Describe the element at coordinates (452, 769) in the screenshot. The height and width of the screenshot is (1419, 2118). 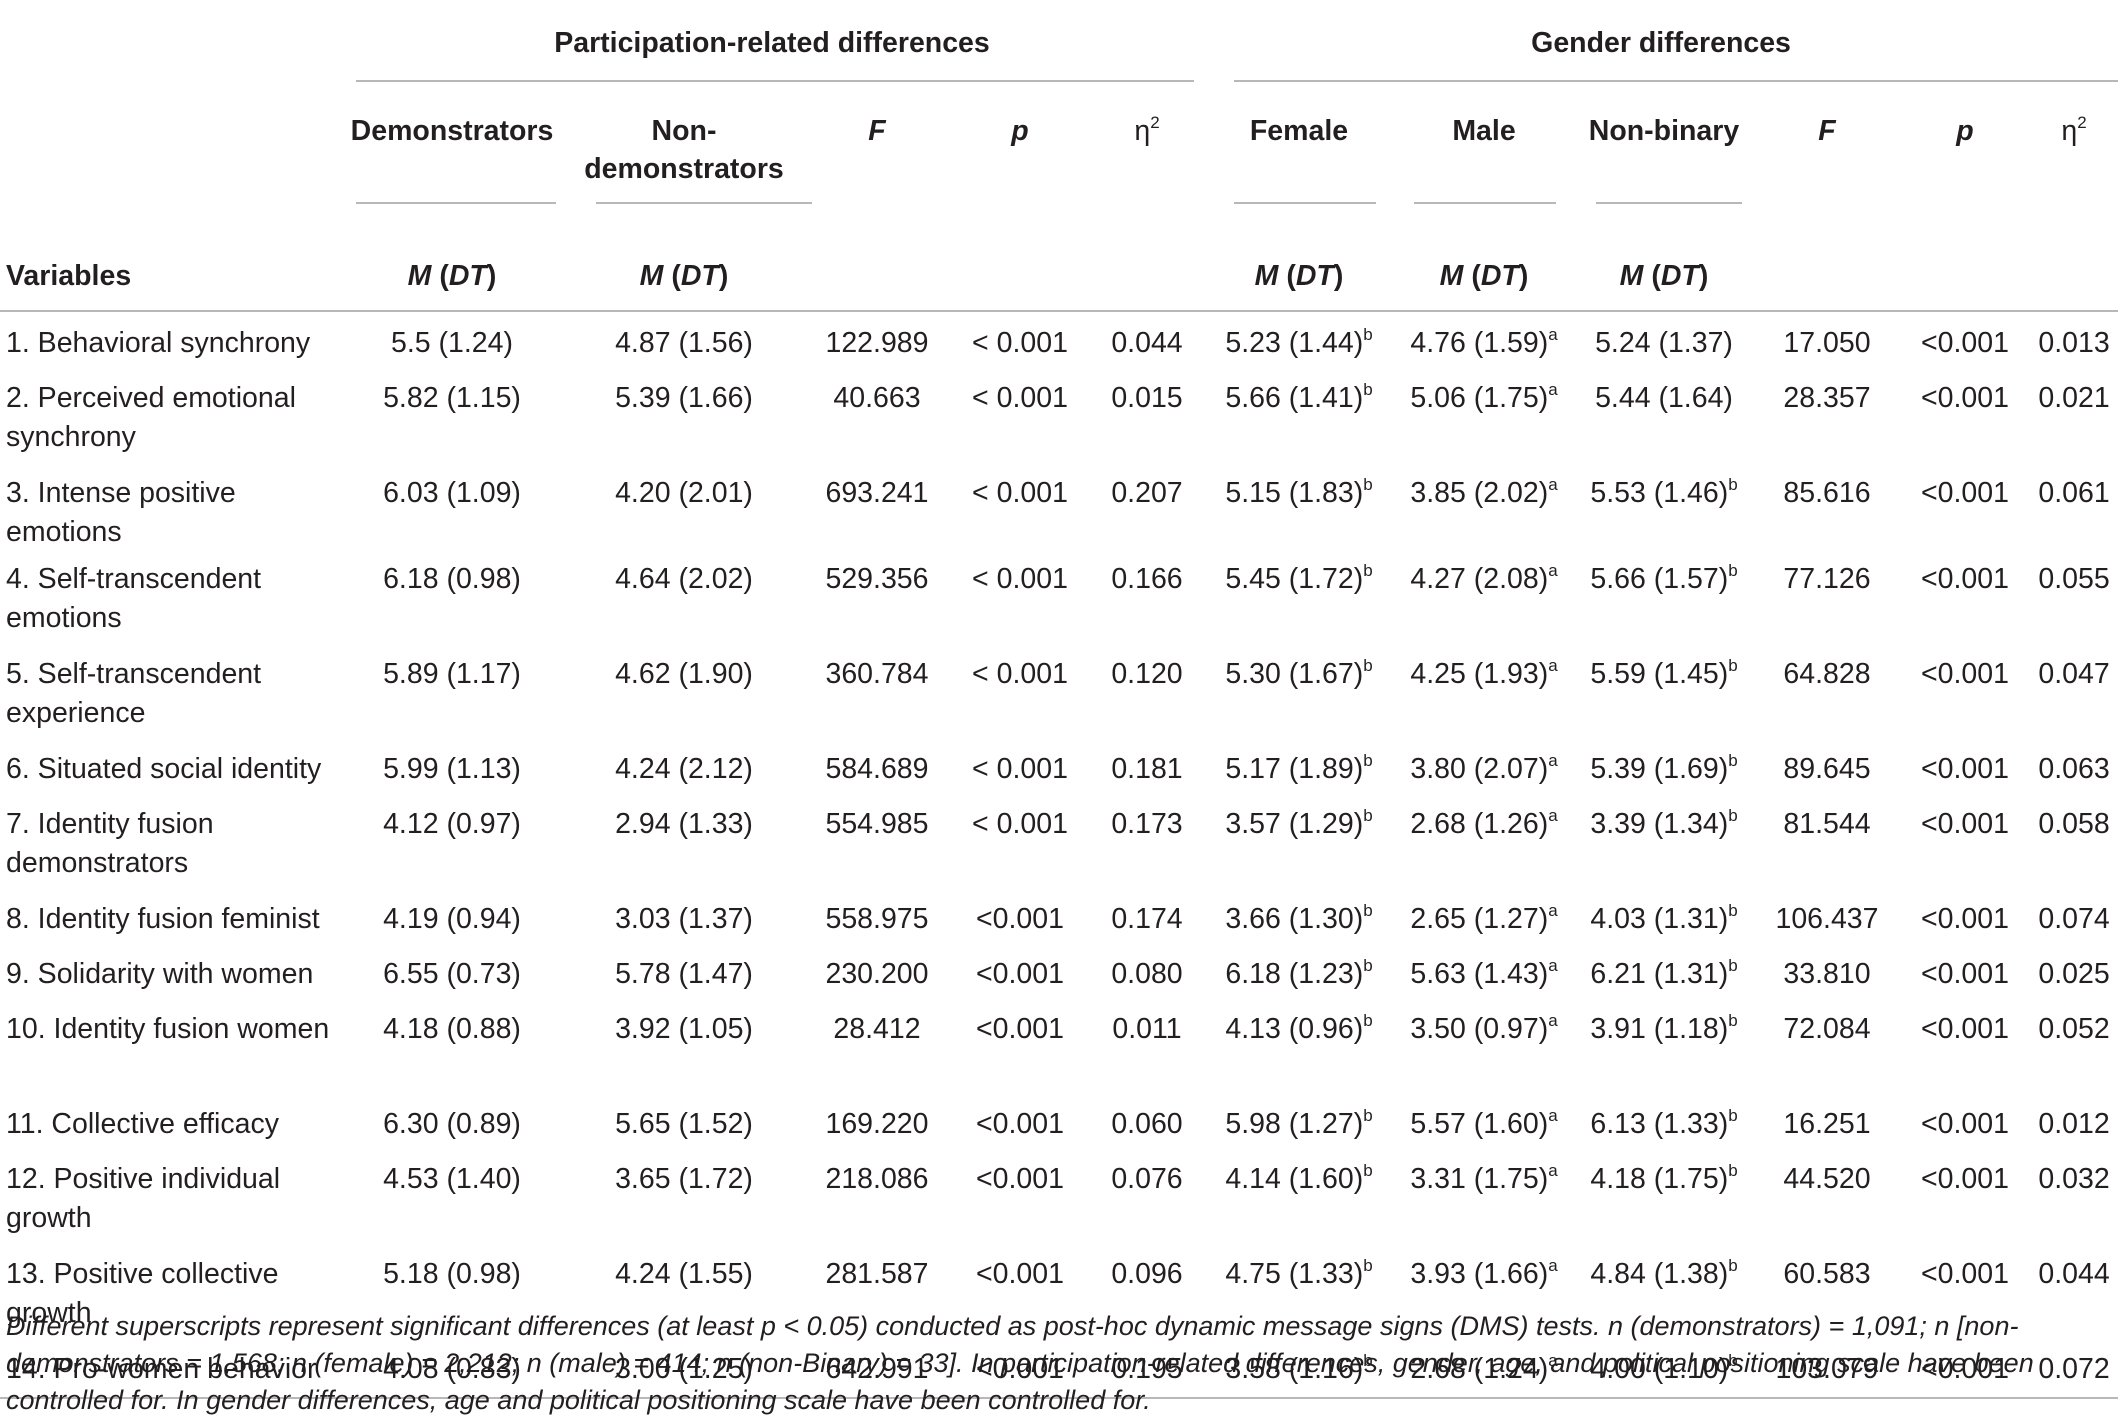
I see `demonstrators-value: 5.99 (1.13)` at that location.